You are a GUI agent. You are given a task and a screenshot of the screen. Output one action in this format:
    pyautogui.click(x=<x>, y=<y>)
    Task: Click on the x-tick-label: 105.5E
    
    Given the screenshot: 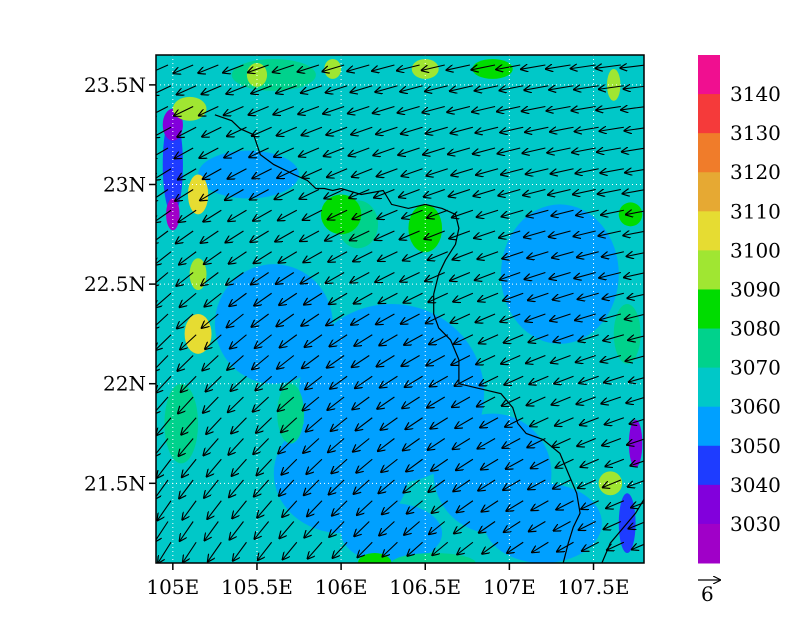 What is the action you would take?
    pyautogui.click(x=257, y=587)
    